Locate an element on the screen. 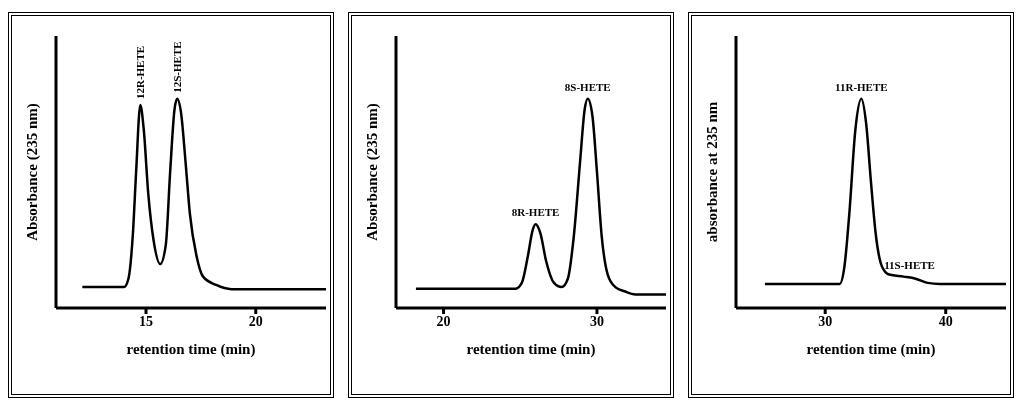 The image size is (1025, 405). annotation: 8S-HETE is located at coordinates (587, 86).